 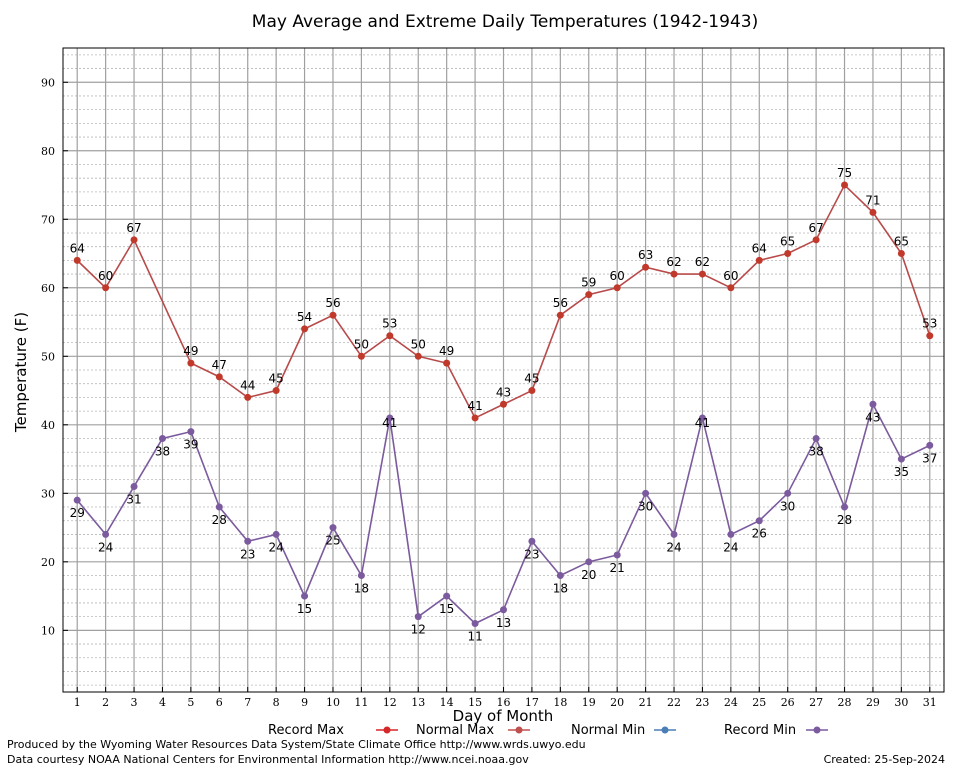 I want to click on y-axis-label: Temperature (F), so click(x=21, y=372).